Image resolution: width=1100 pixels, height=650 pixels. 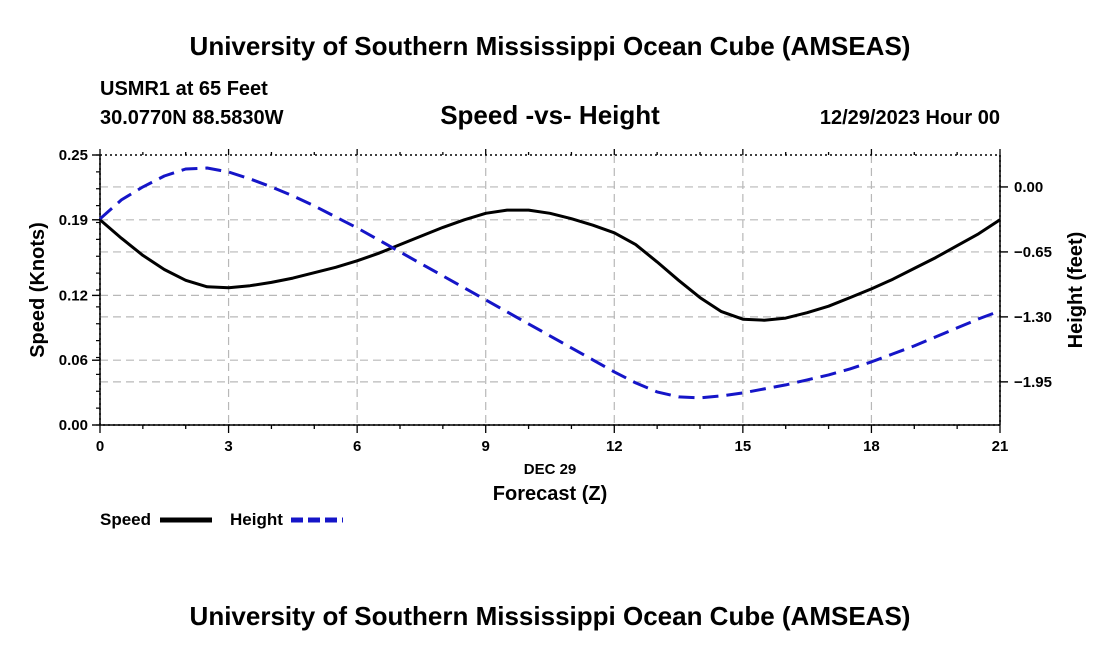 I want to click on x-tick-label: 18, so click(x=871, y=446).